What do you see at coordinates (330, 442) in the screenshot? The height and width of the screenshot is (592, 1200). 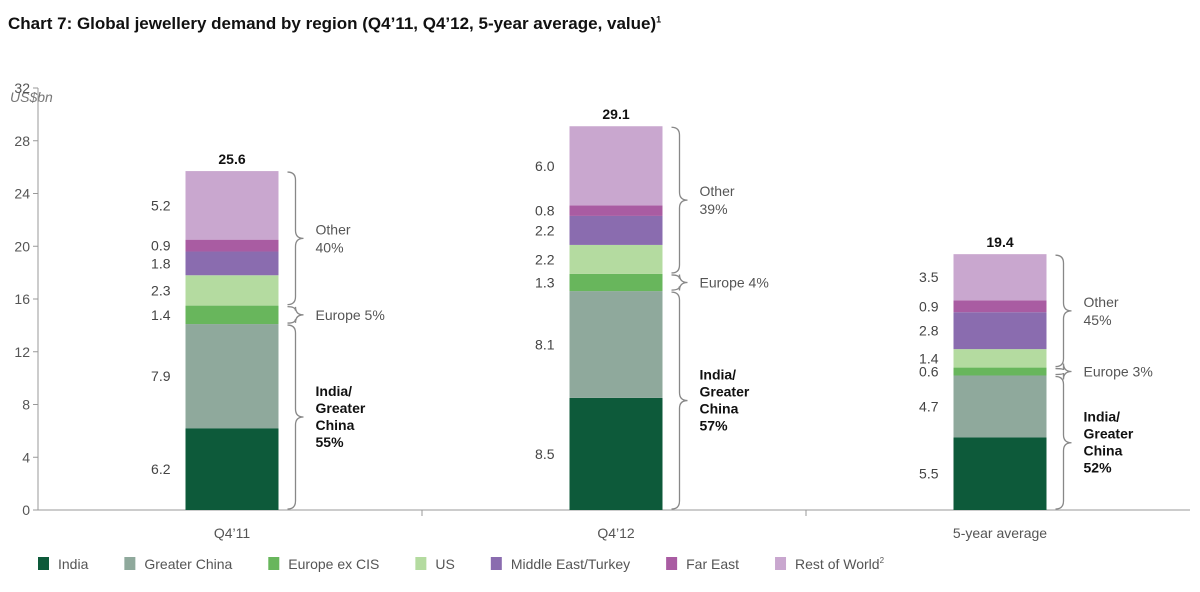 I see `brace-label: 55%` at bounding box center [330, 442].